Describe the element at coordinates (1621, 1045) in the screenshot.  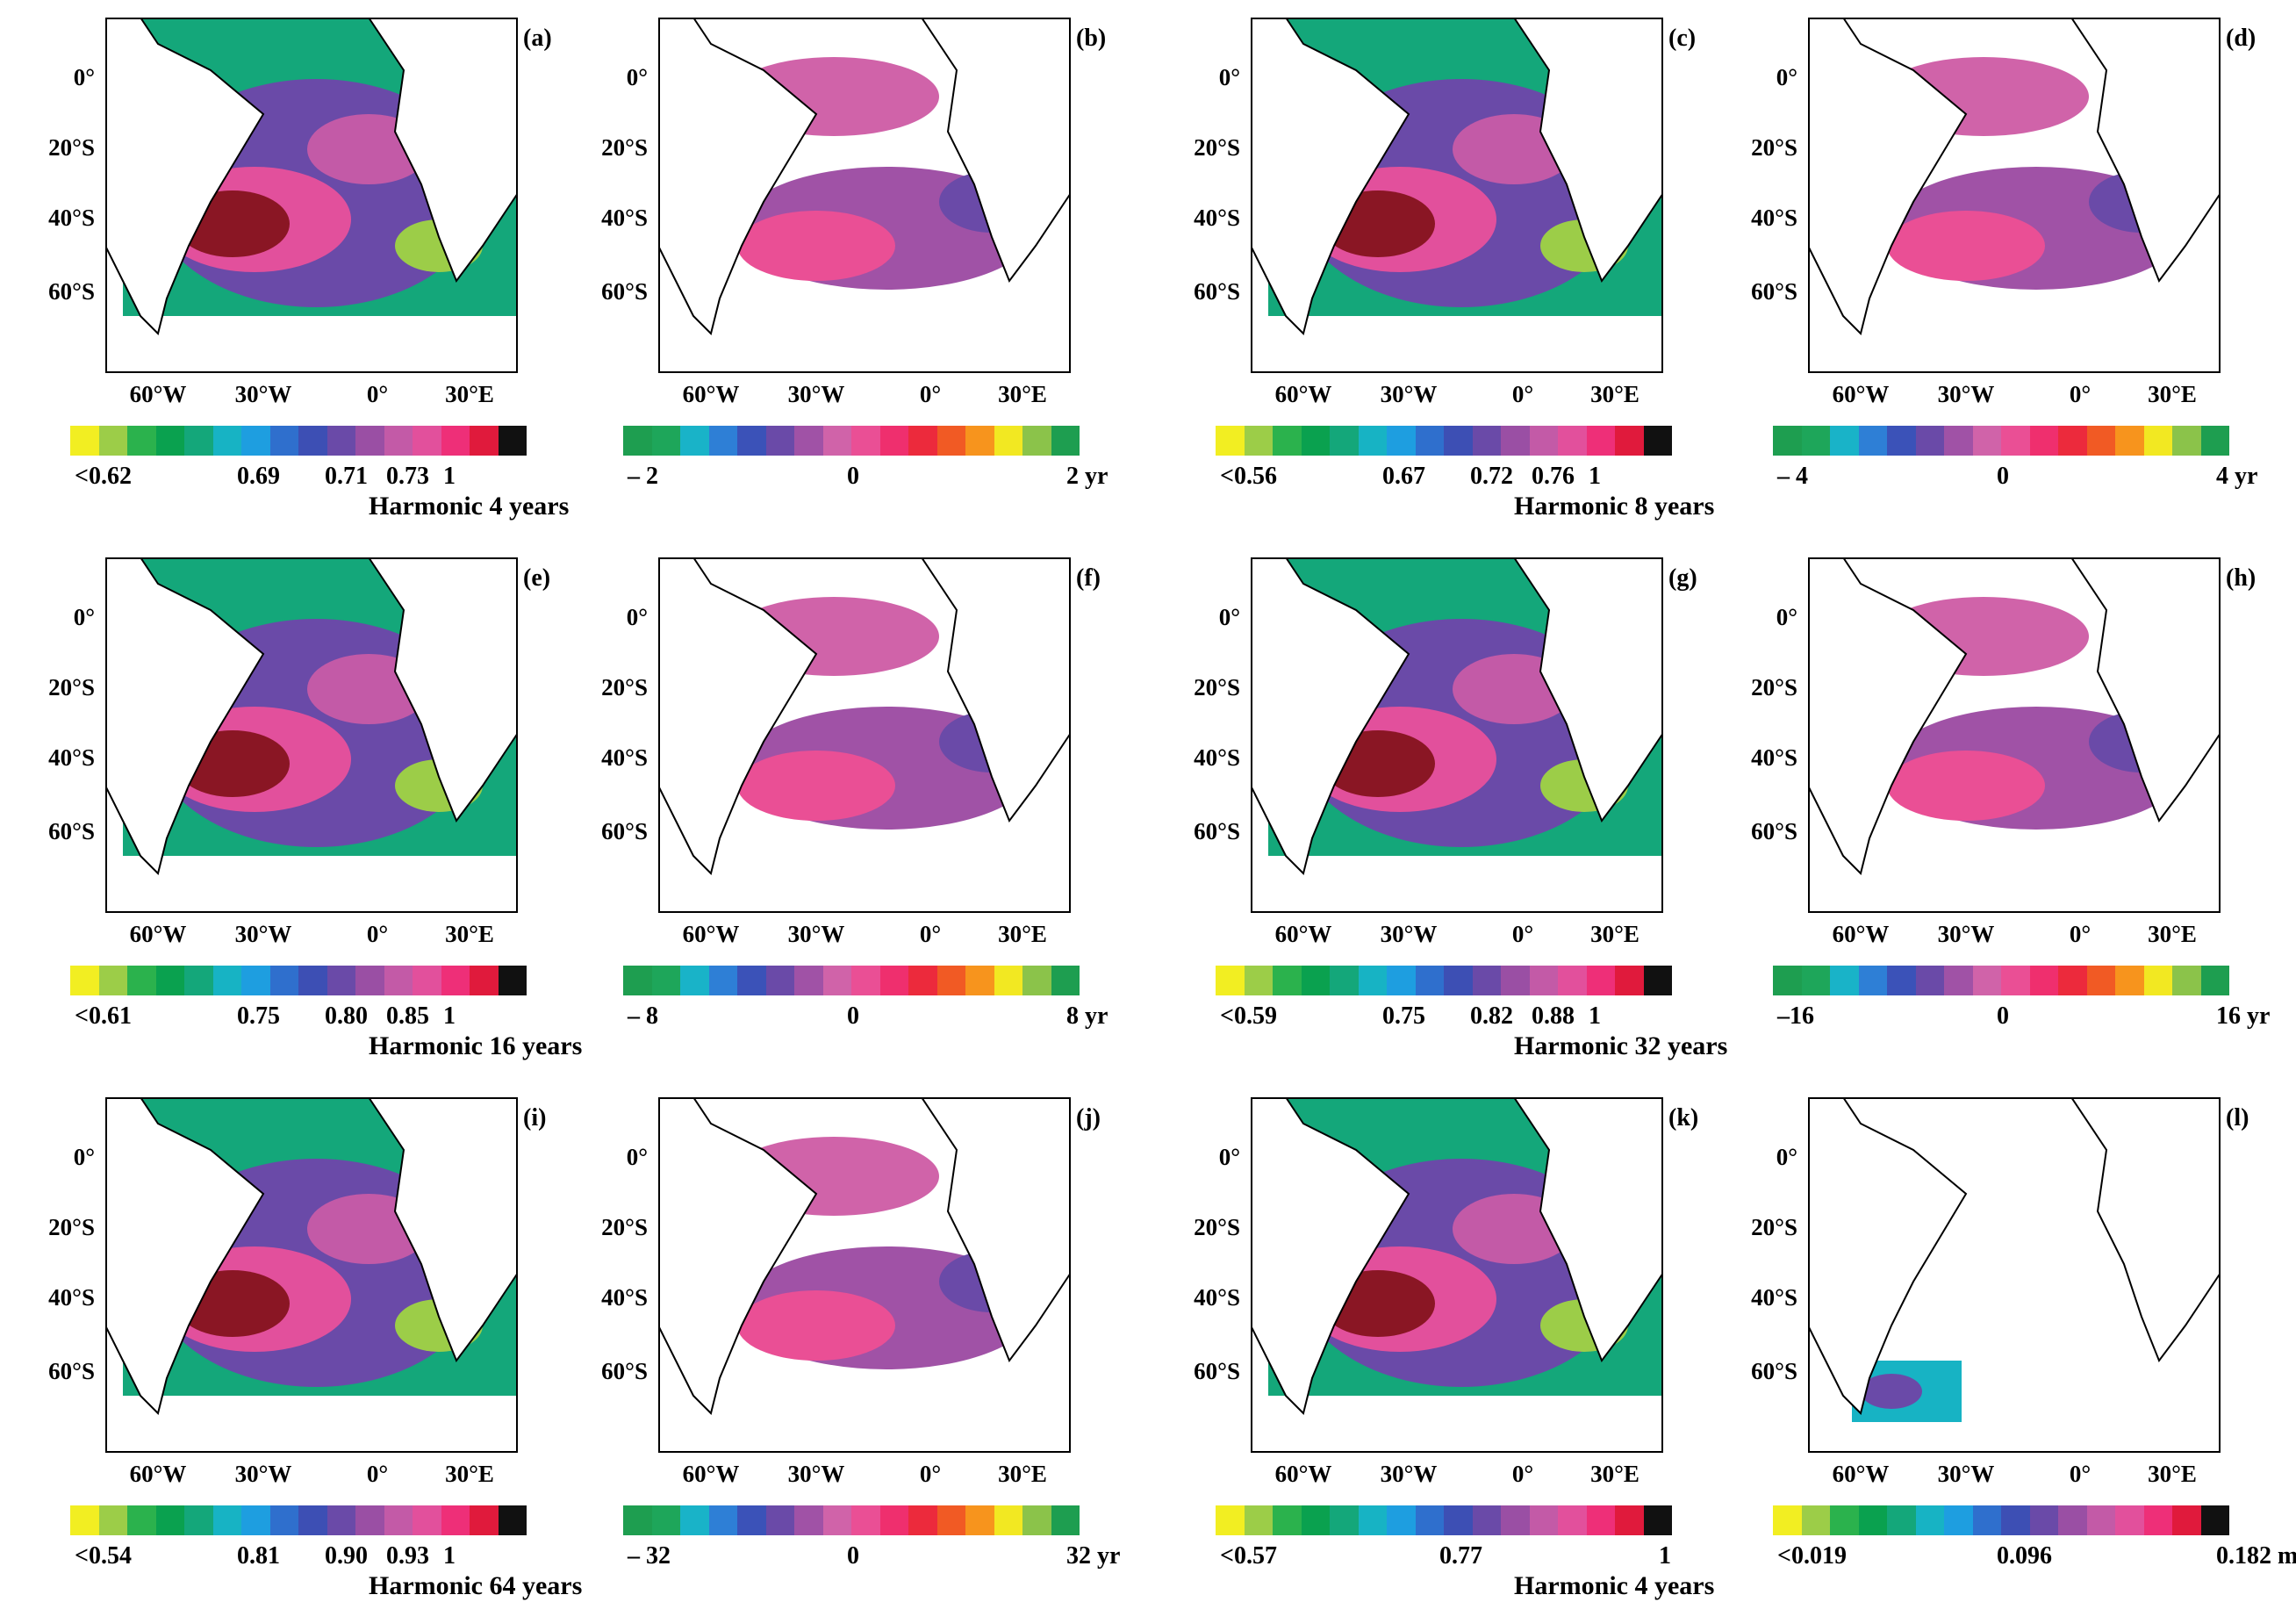
I see `harmonic-caption: Harmonic 32 years` at that location.